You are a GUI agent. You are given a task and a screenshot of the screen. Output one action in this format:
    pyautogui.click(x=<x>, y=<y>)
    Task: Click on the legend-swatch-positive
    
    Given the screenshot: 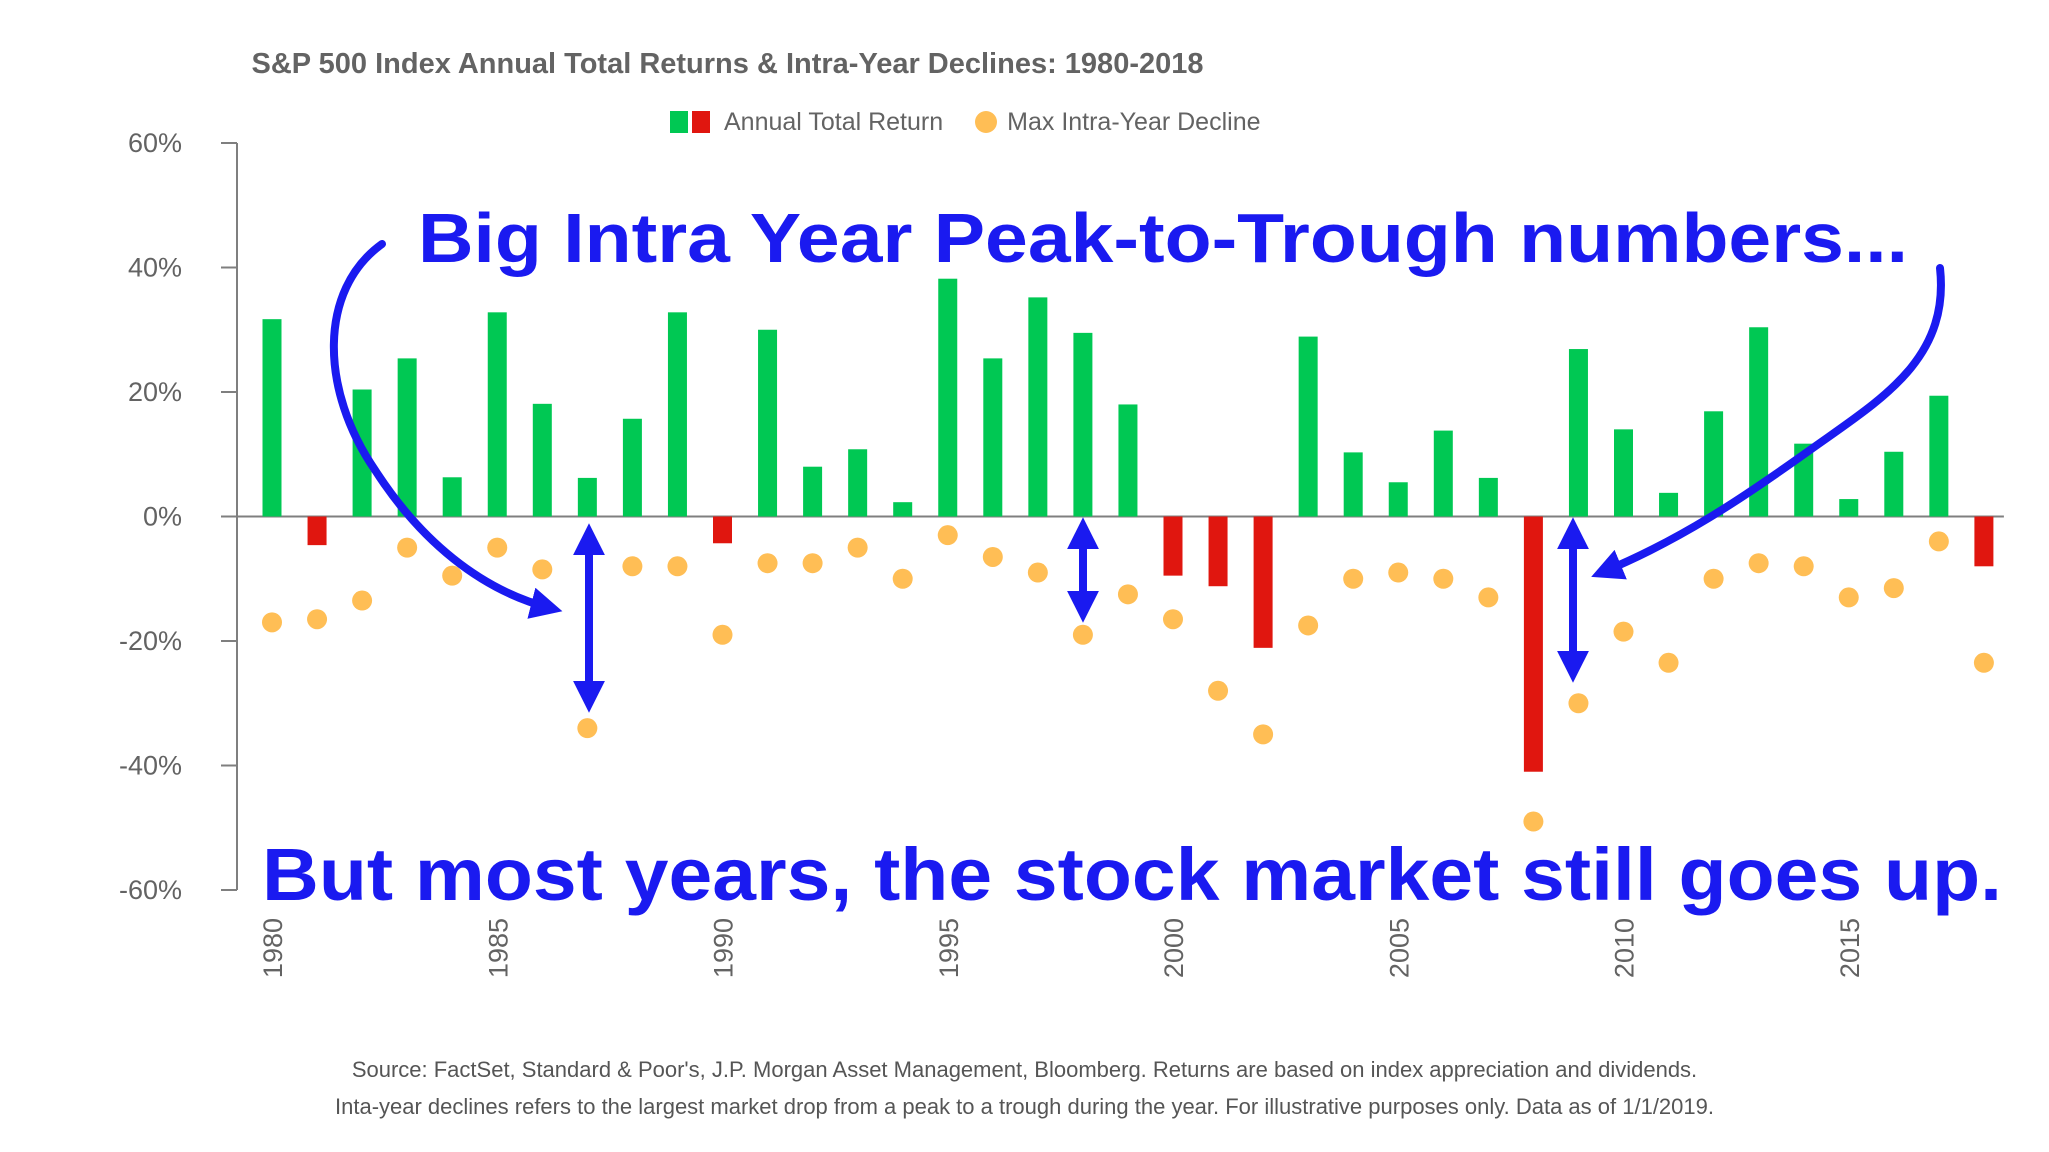 What is the action you would take?
    pyautogui.click(x=679, y=122)
    